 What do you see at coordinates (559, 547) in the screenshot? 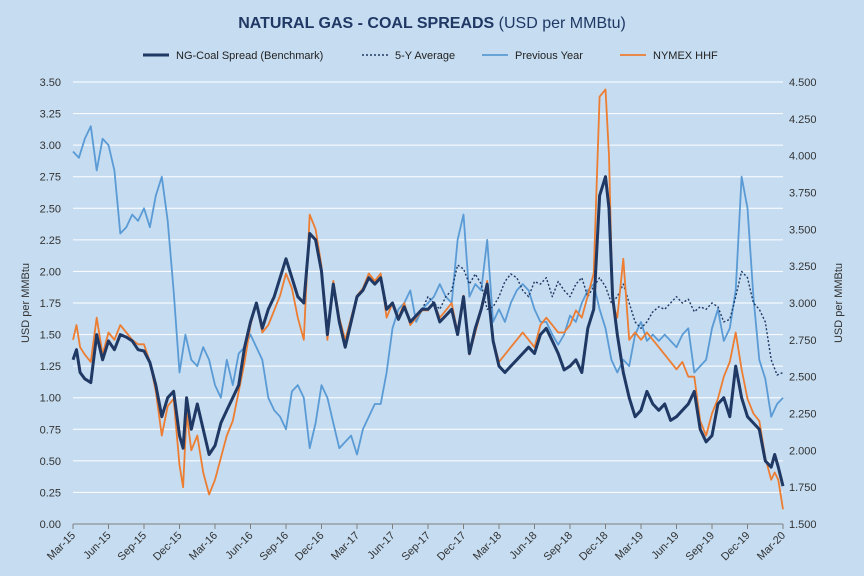
I see `x-tick-label: Sep-18` at bounding box center [559, 547].